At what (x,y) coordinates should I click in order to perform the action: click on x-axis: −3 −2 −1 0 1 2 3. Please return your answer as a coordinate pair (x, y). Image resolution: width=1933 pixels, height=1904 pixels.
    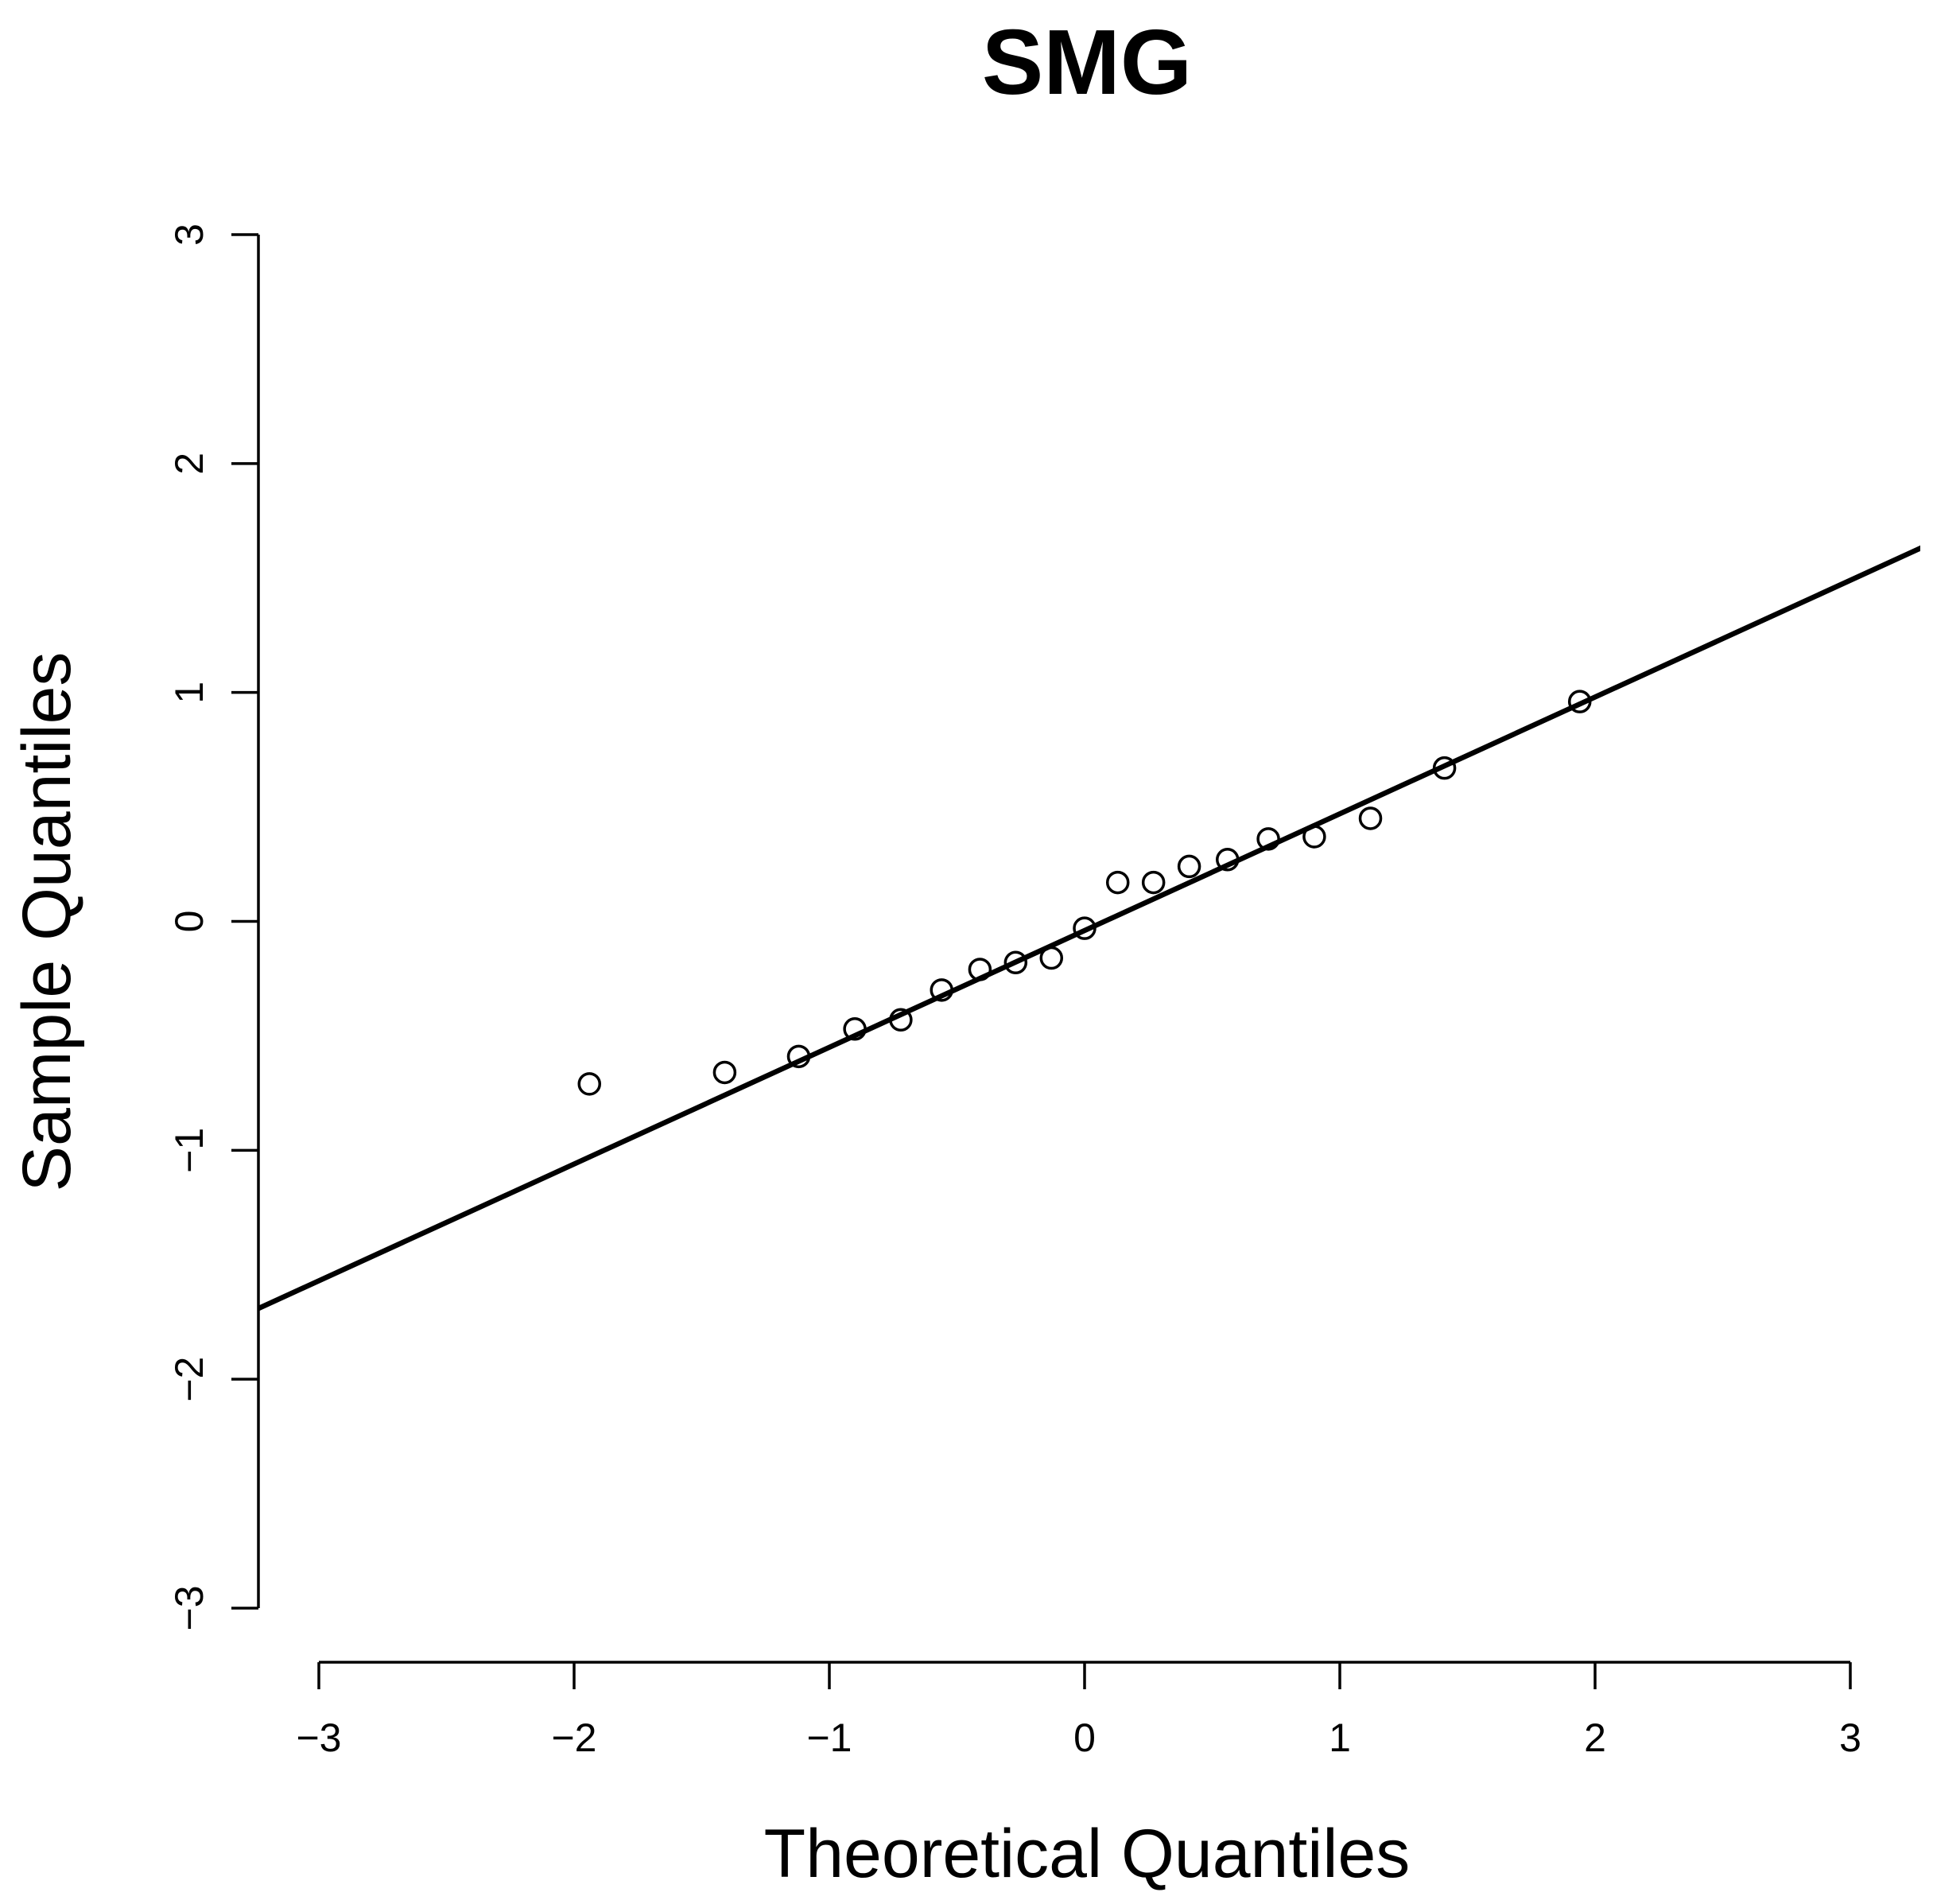
    Looking at the image, I should click on (1078, 1710).